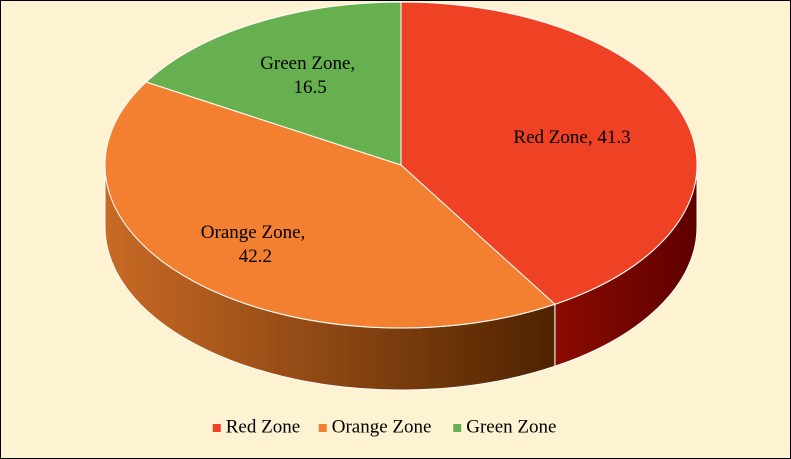  What do you see at coordinates (263, 426) in the screenshot?
I see `legend-label: Red Zone` at bounding box center [263, 426].